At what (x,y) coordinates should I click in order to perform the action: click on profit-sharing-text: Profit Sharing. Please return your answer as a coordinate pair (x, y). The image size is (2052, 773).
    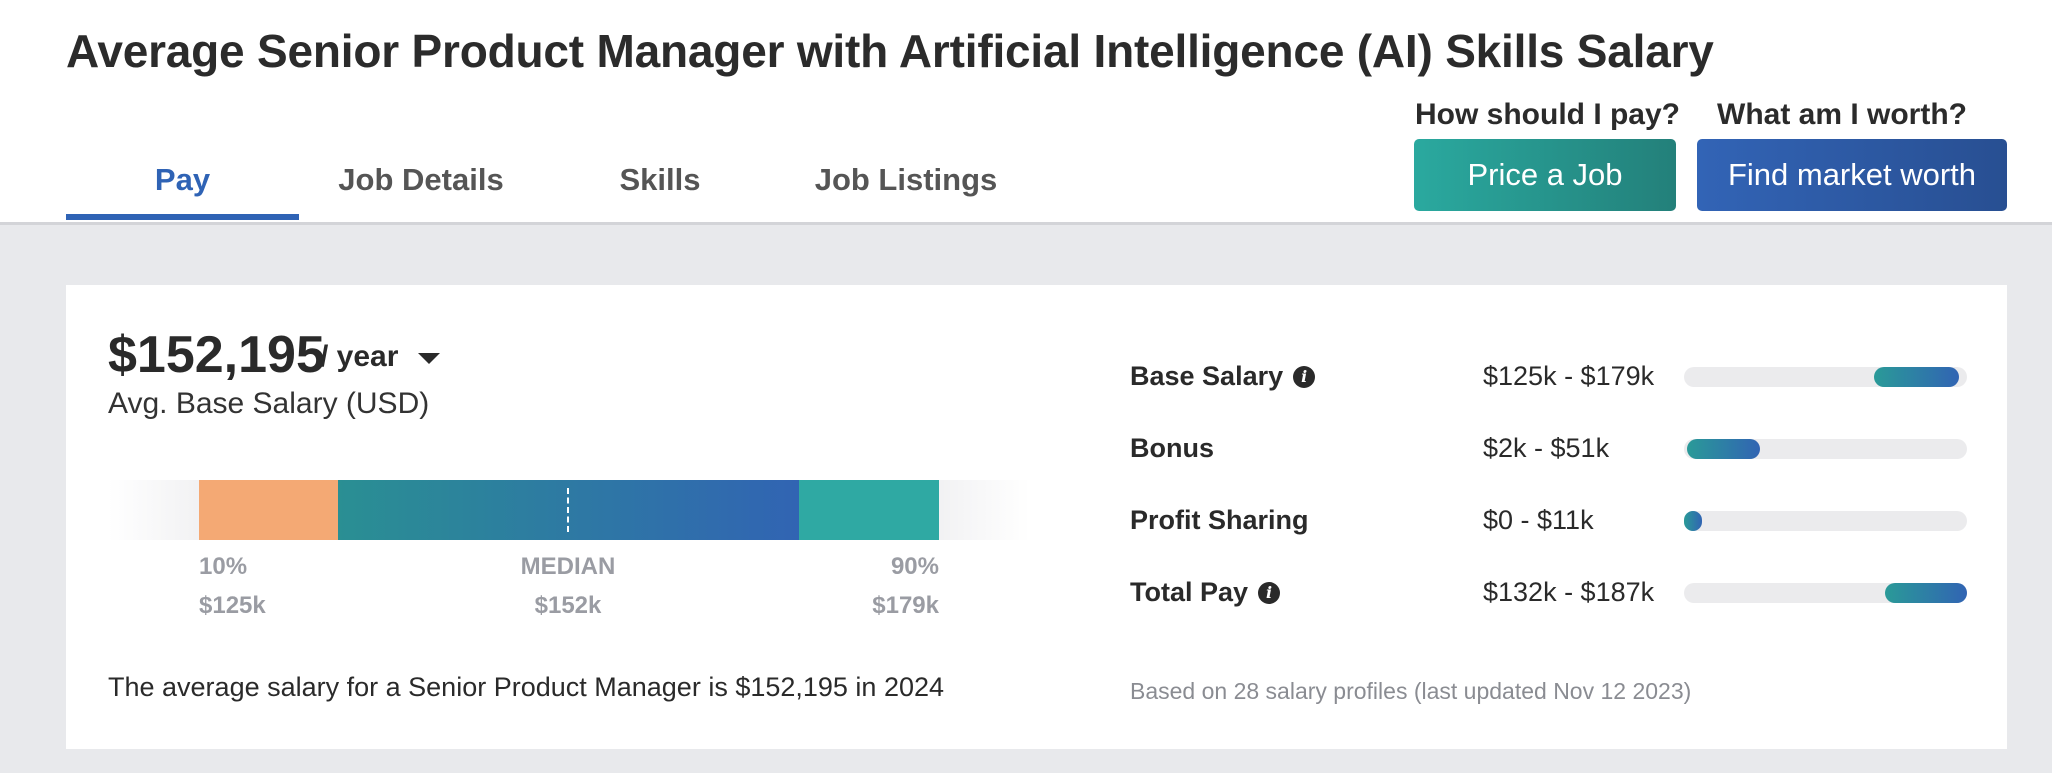
    Looking at the image, I should click on (1219, 520).